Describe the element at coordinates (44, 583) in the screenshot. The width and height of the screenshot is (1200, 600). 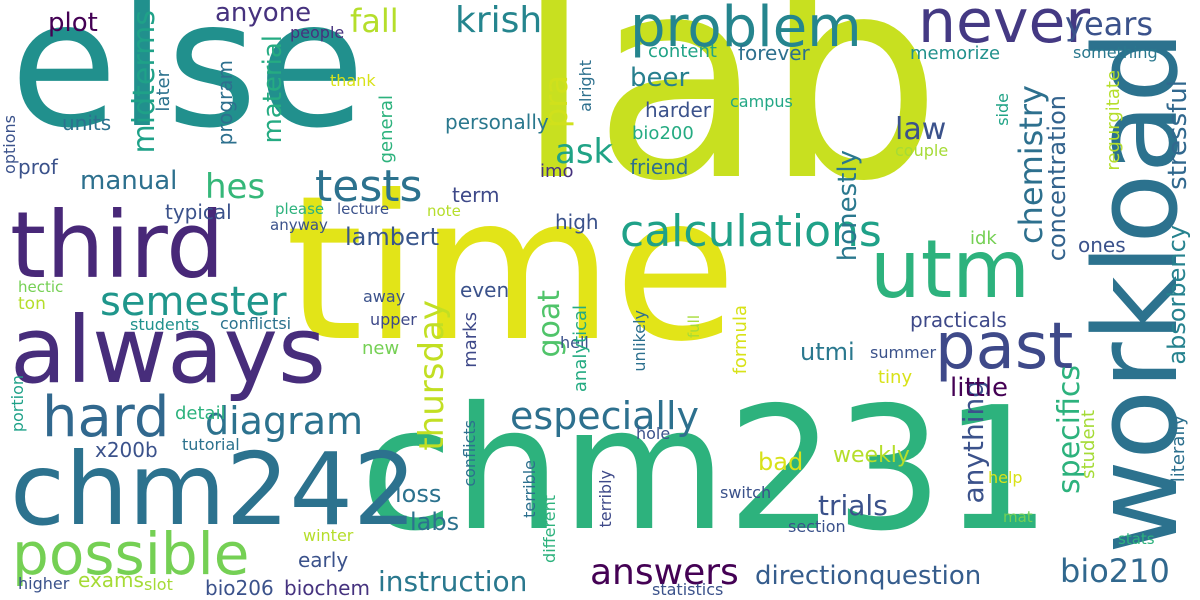
I see `word-higher: higher` at that location.